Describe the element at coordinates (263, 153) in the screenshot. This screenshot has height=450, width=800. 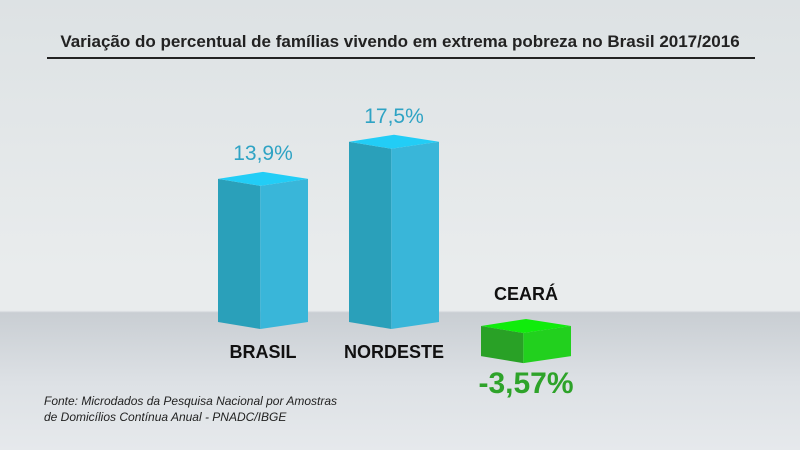
I see `data-label: 13,9%` at that location.